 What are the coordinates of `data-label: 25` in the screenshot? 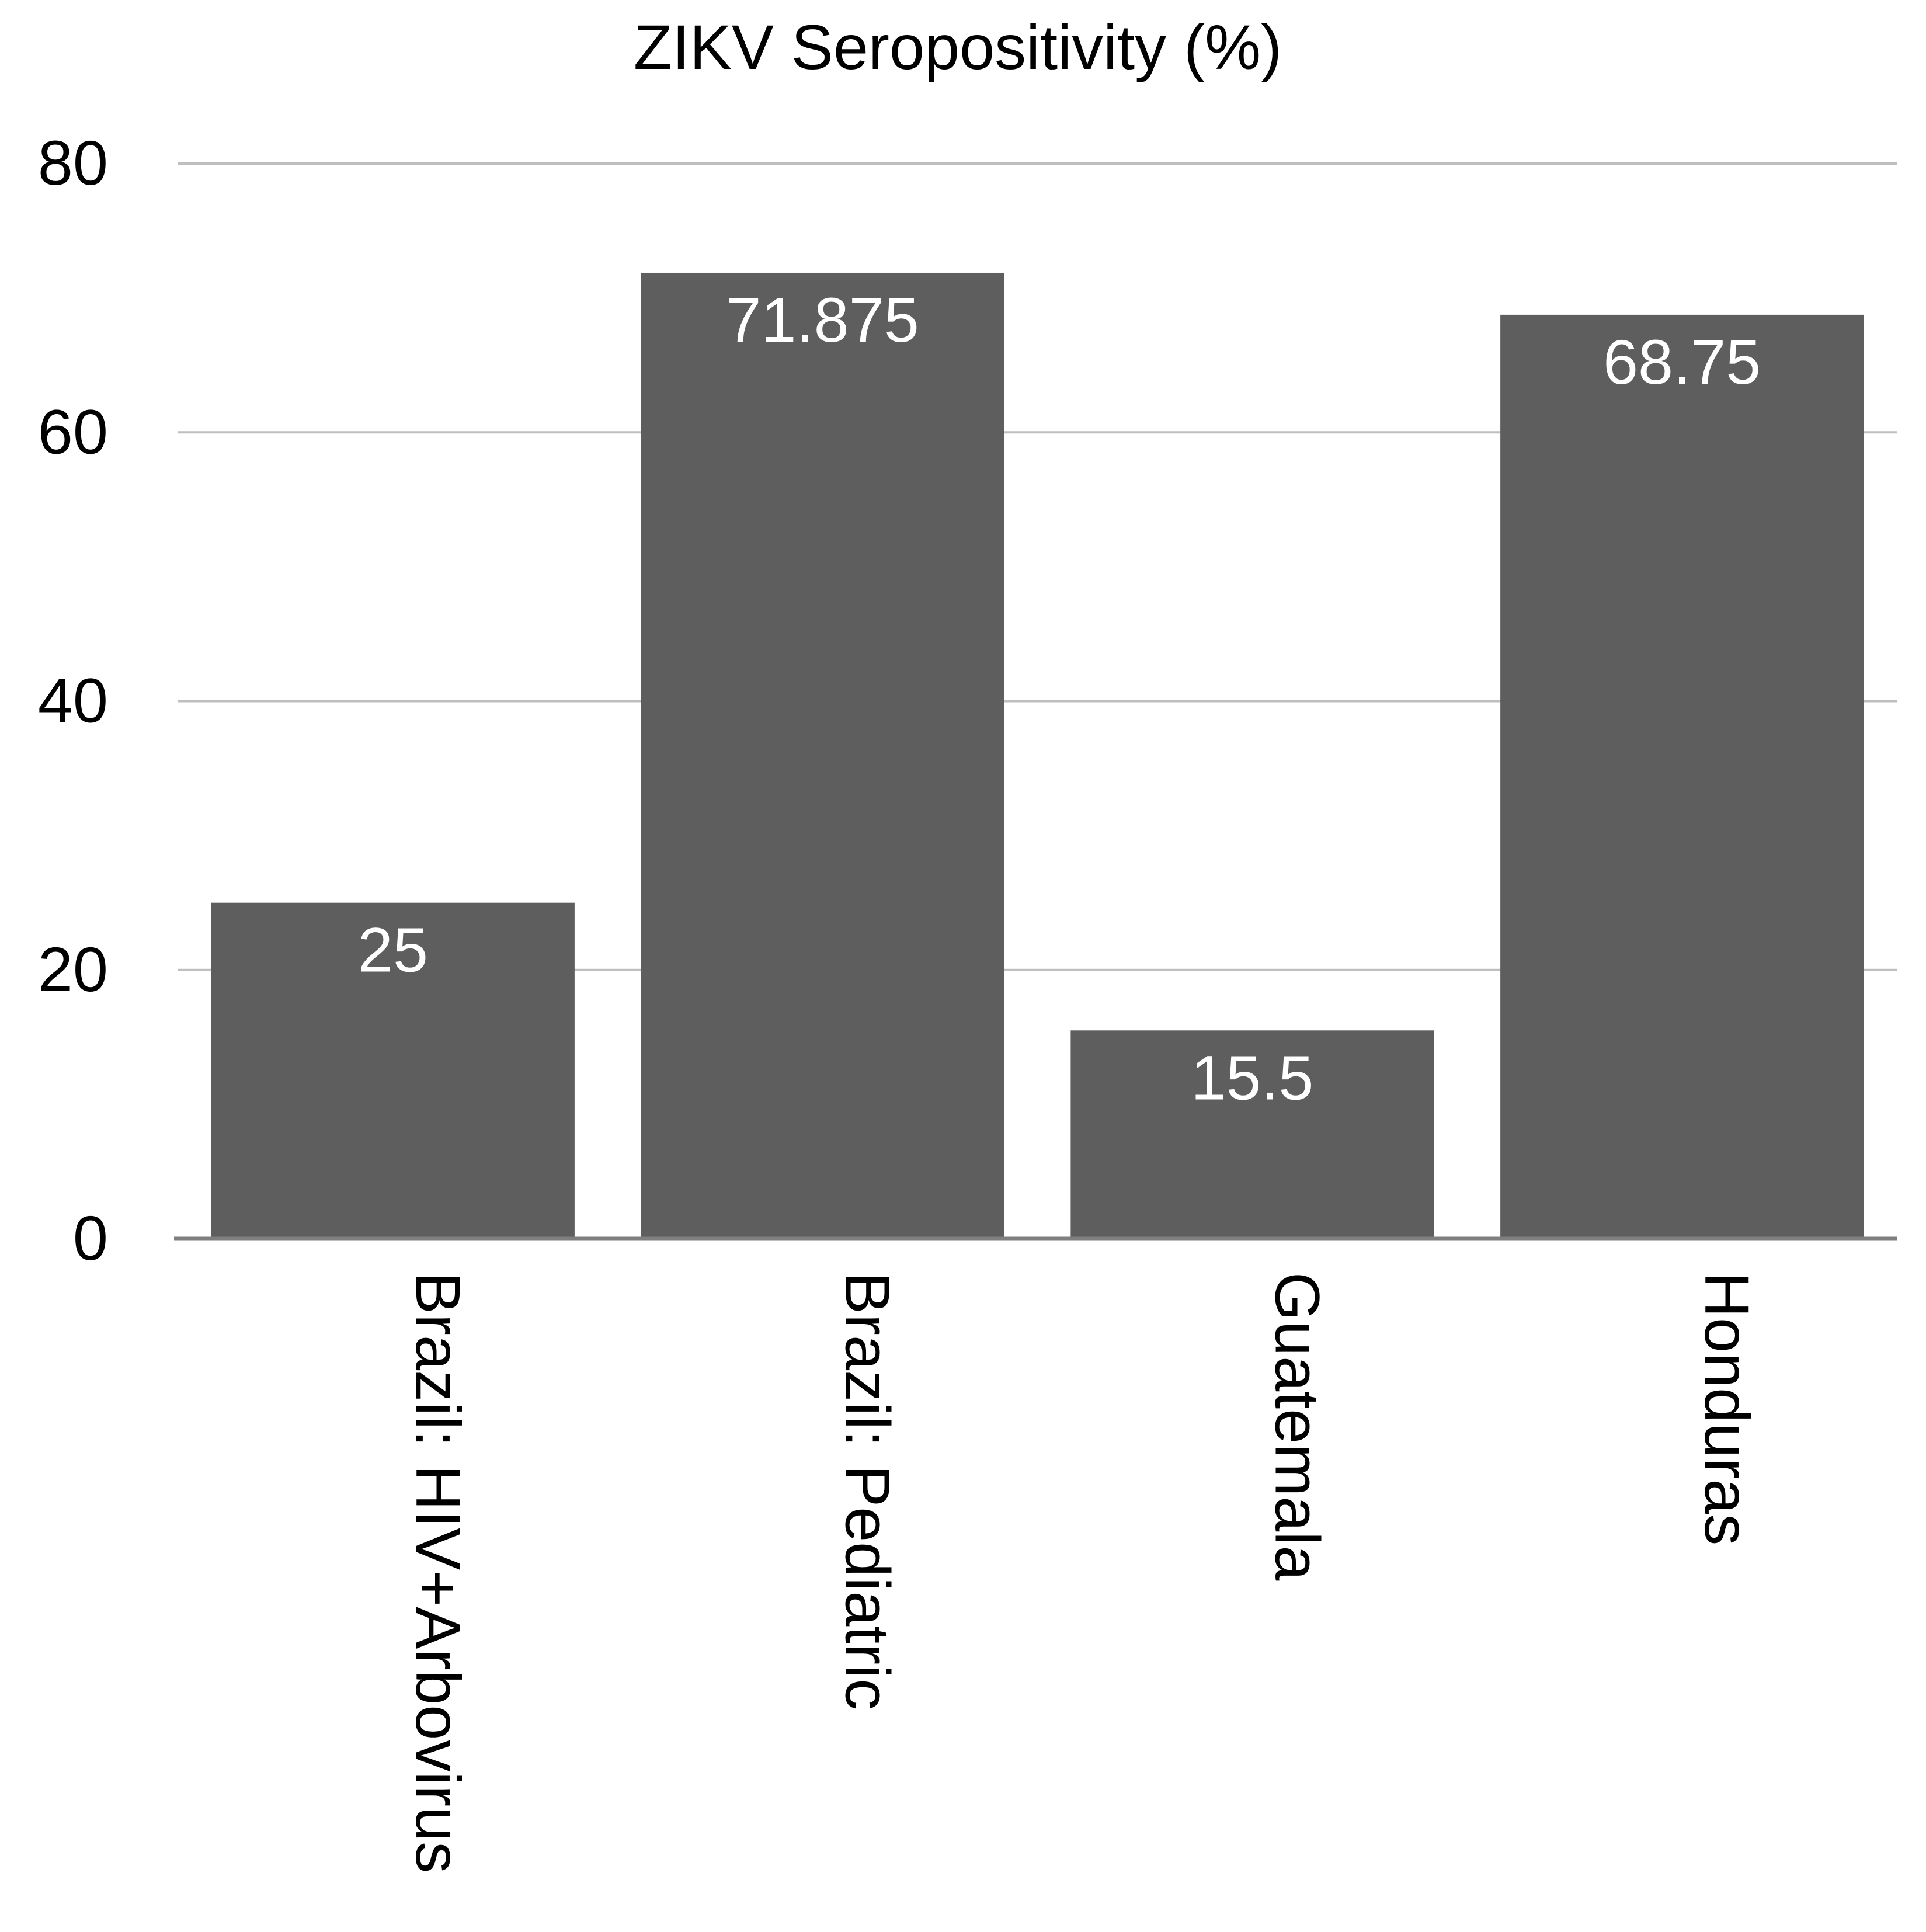 It's located at (393, 950).